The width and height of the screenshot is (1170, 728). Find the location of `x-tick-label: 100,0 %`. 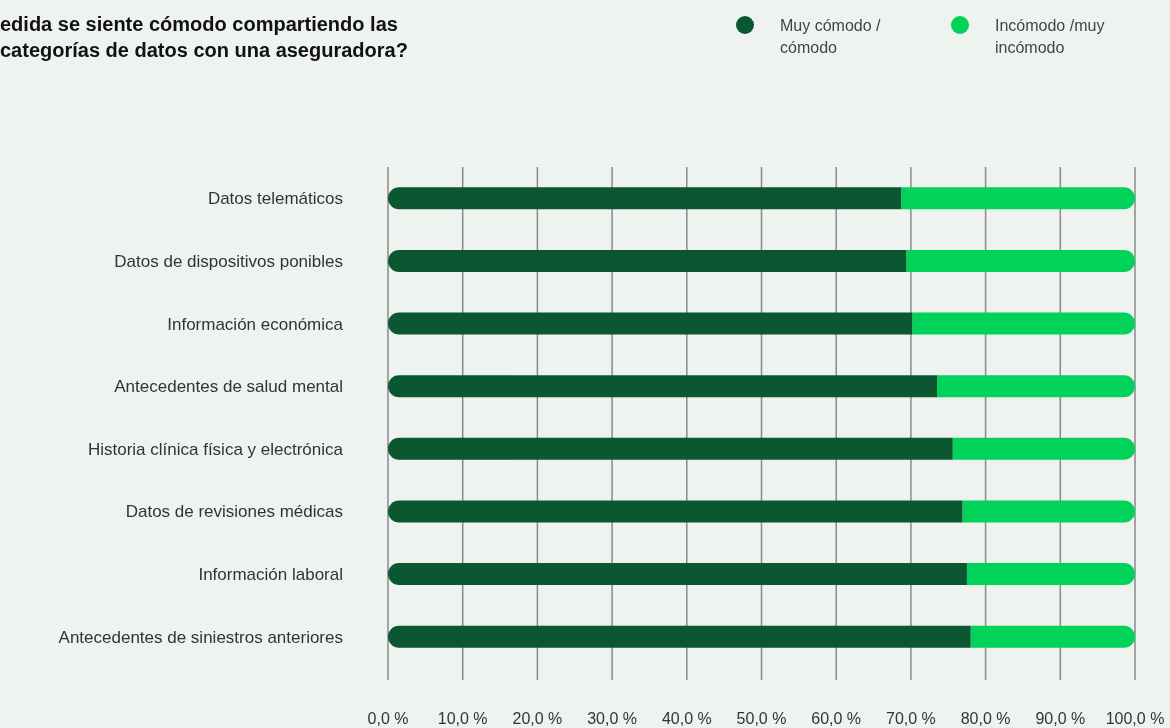

x-tick-label: 100,0 % is located at coordinates (1135, 718).